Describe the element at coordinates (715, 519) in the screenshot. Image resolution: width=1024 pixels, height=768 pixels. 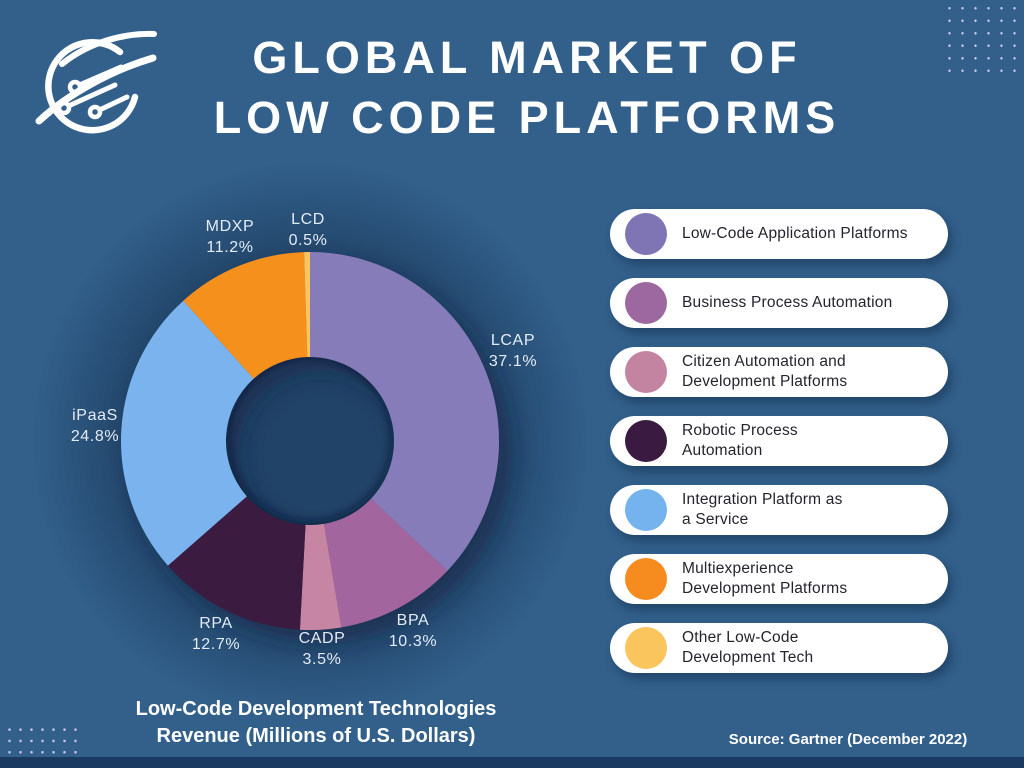
I see `legend-label-line: a Service` at that location.